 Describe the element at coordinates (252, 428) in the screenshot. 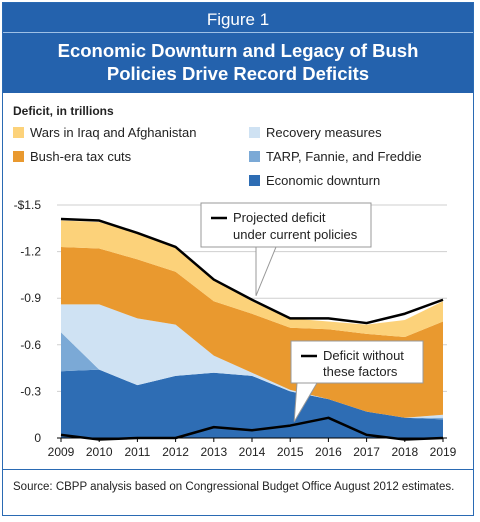

I see `deficit-without-line` at that location.